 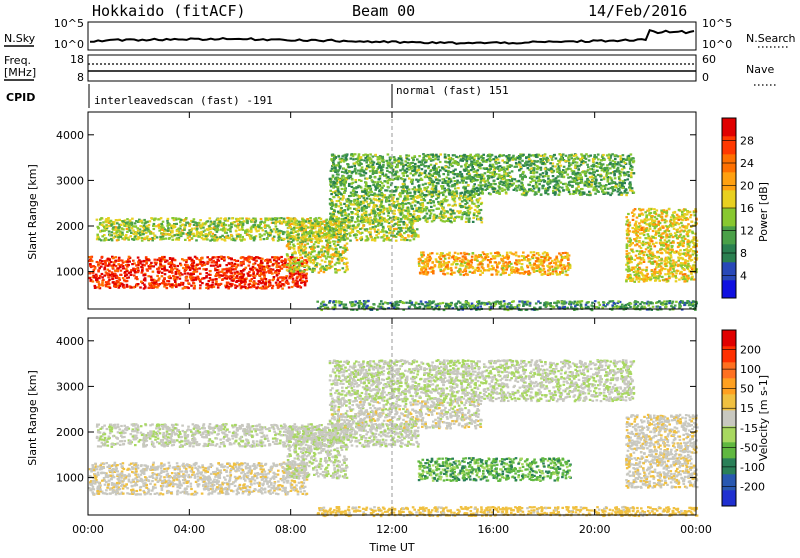 What do you see at coordinates (392, 36) in the screenshot?
I see `noise-panel-frame` at bounding box center [392, 36].